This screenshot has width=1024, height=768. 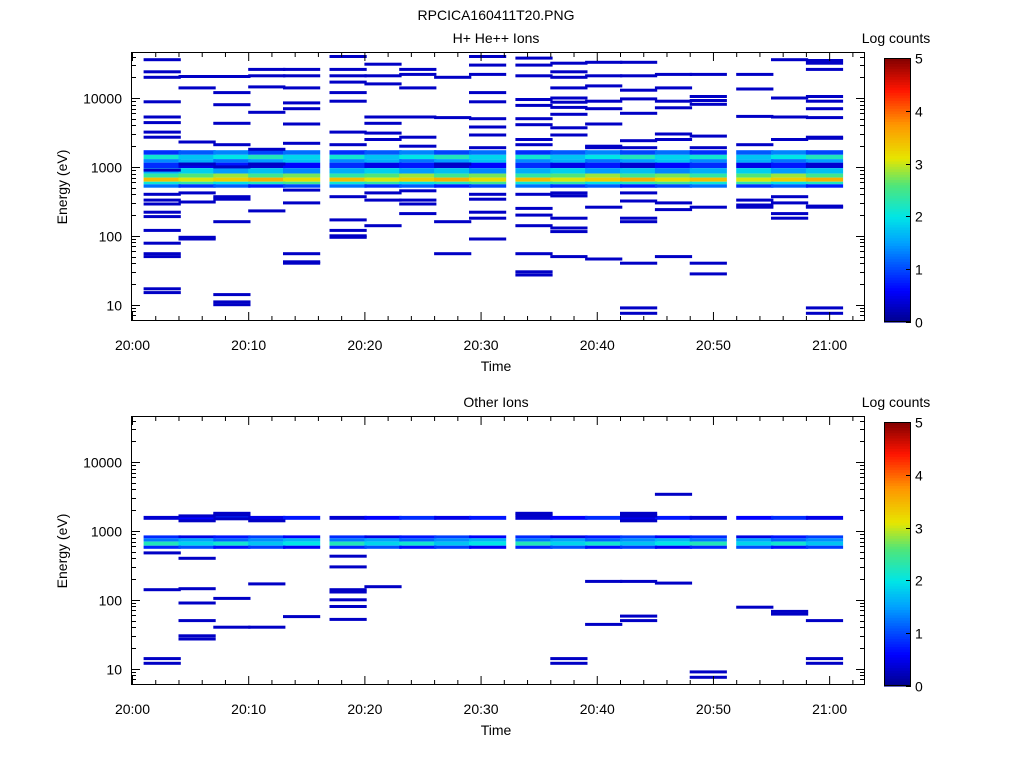 I want to click on y-tick-label: 10000, so click(x=102, y=99).